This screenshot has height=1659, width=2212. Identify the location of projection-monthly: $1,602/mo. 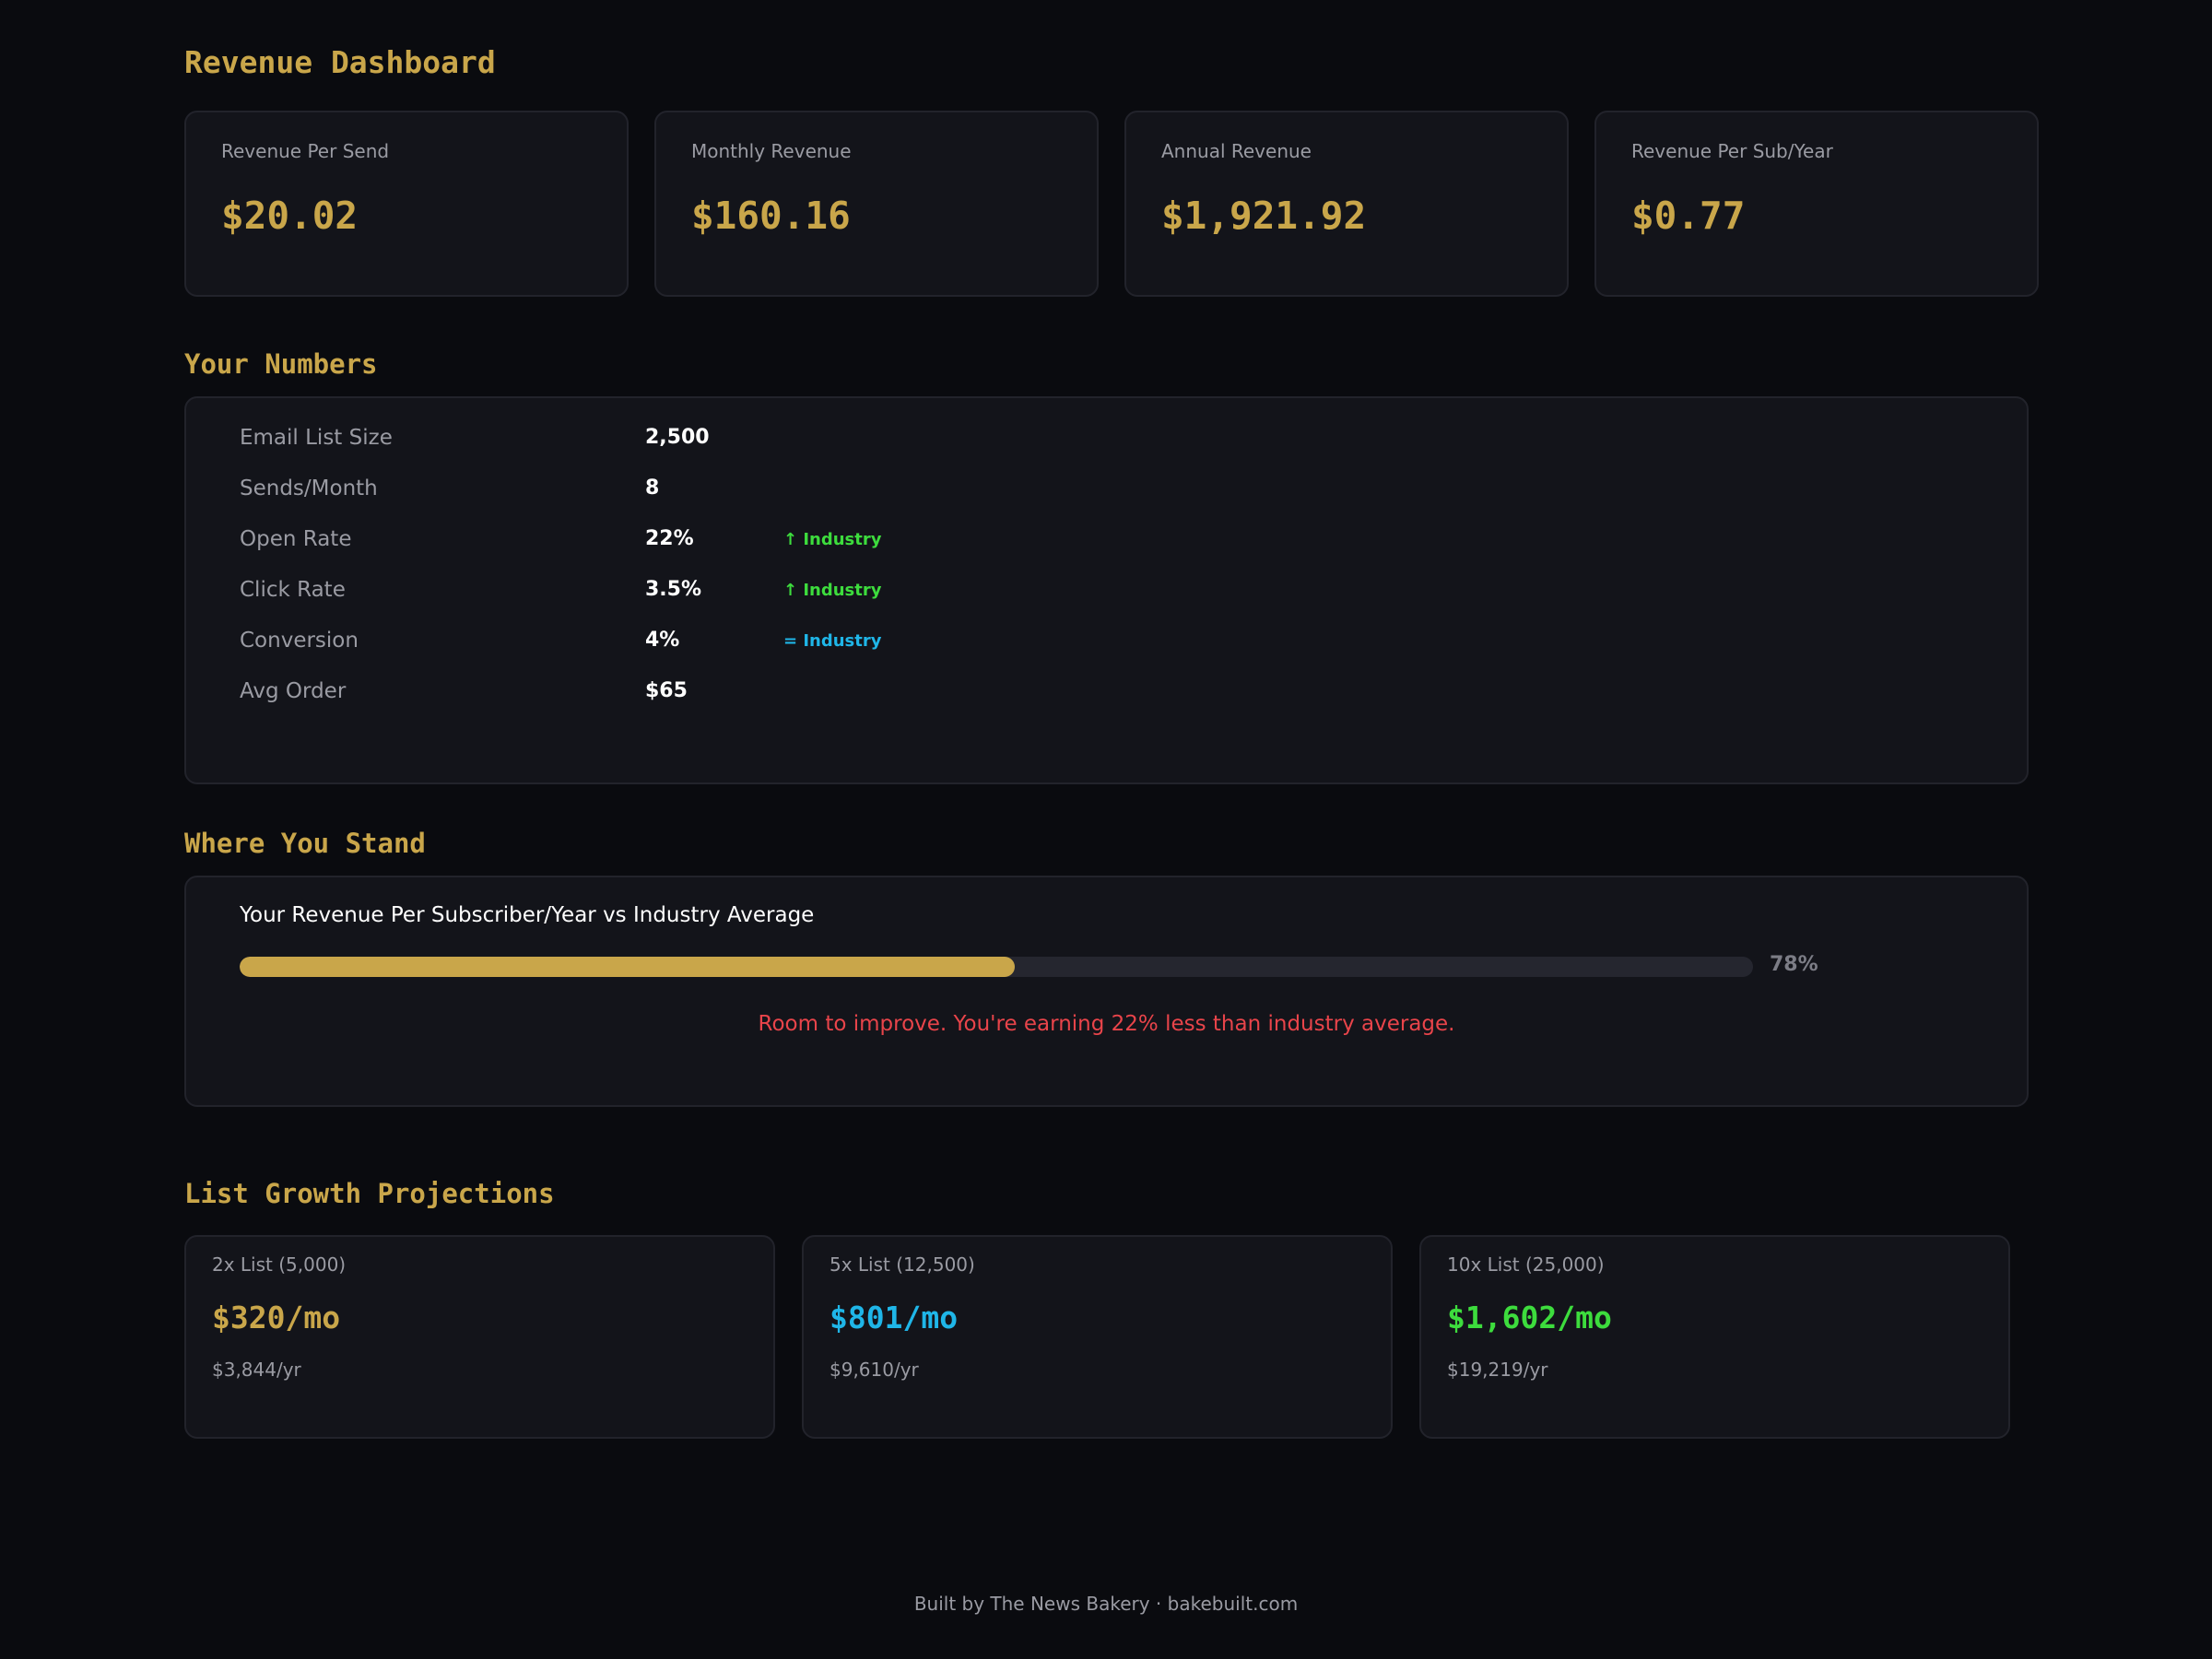
(1529, 1317).